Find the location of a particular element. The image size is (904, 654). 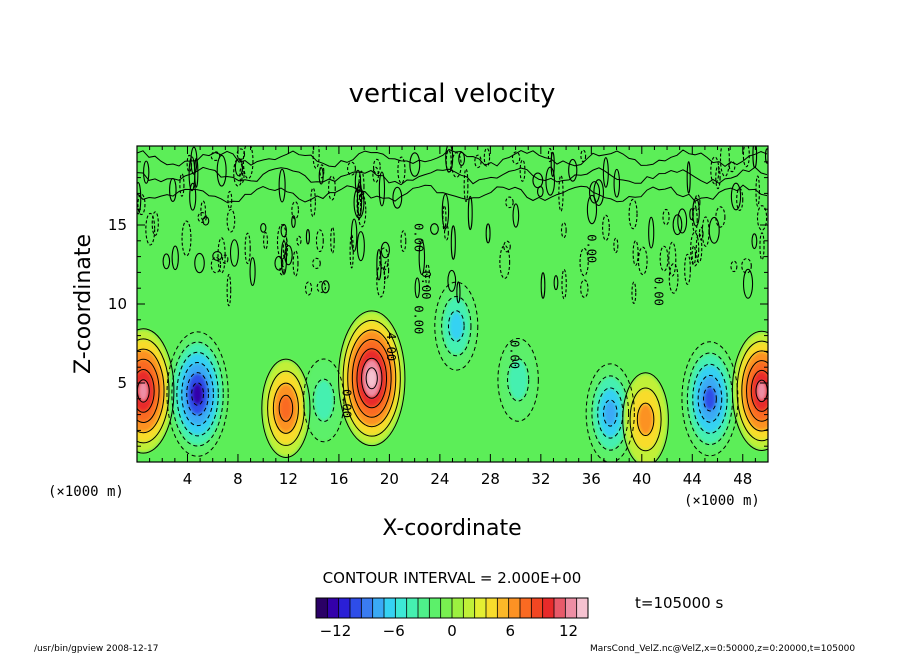

y-axis-label: Z-coordinate is located at coordinates (83, 304).